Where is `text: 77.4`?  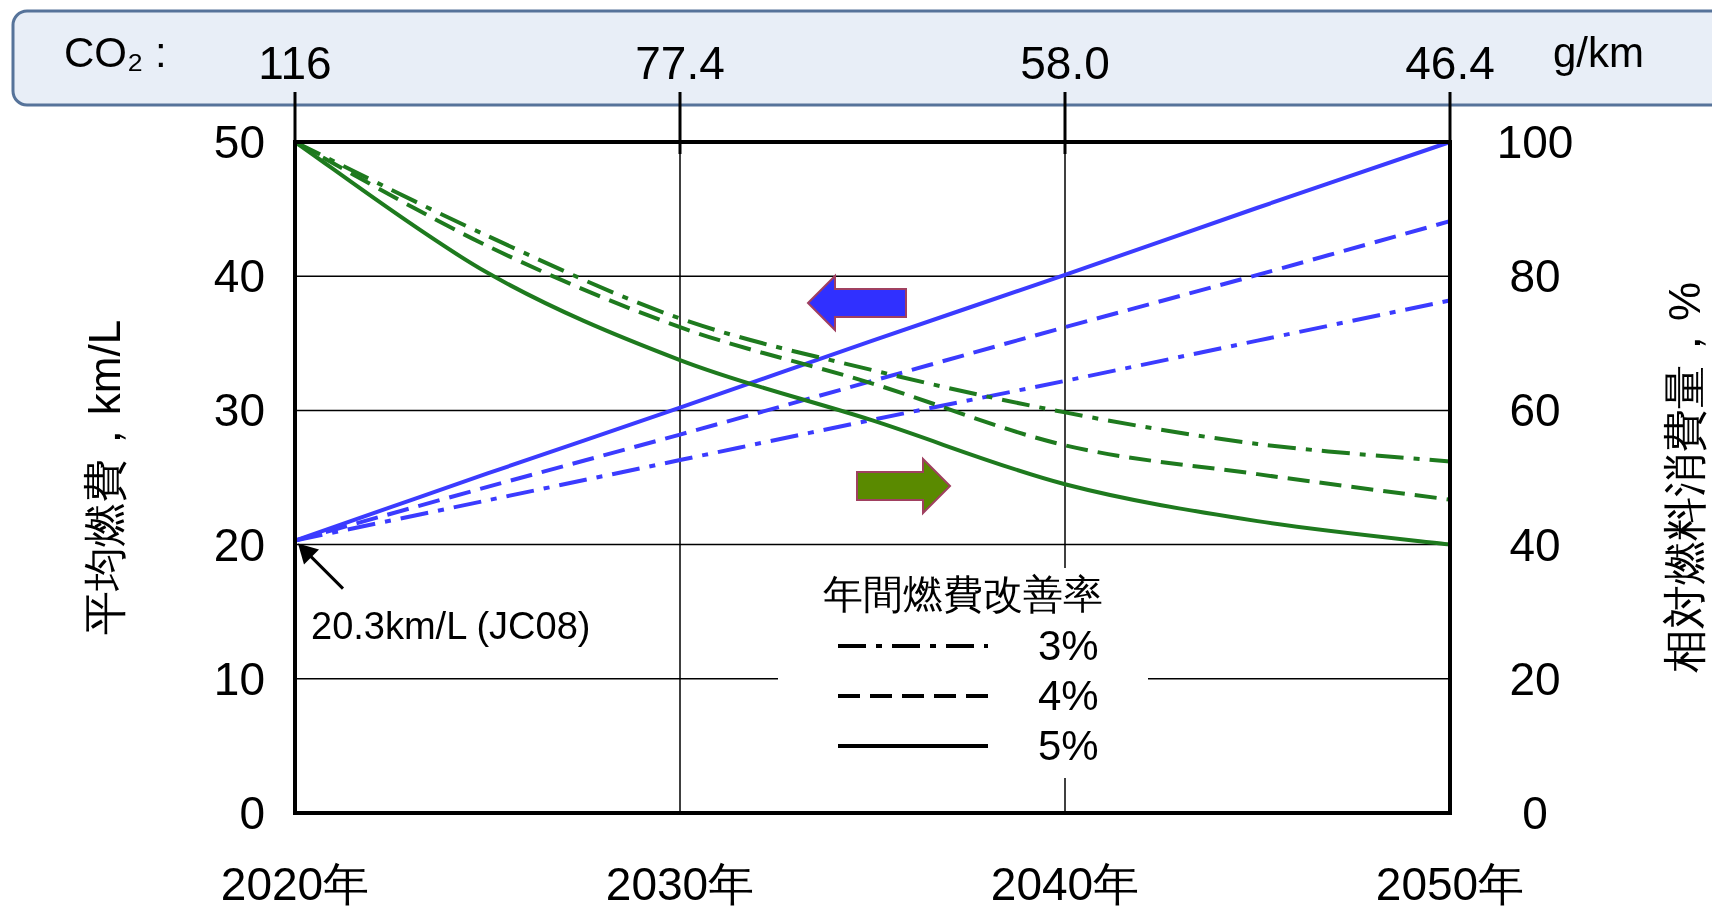 text: 77.4 is located at coordinates (680, 63).